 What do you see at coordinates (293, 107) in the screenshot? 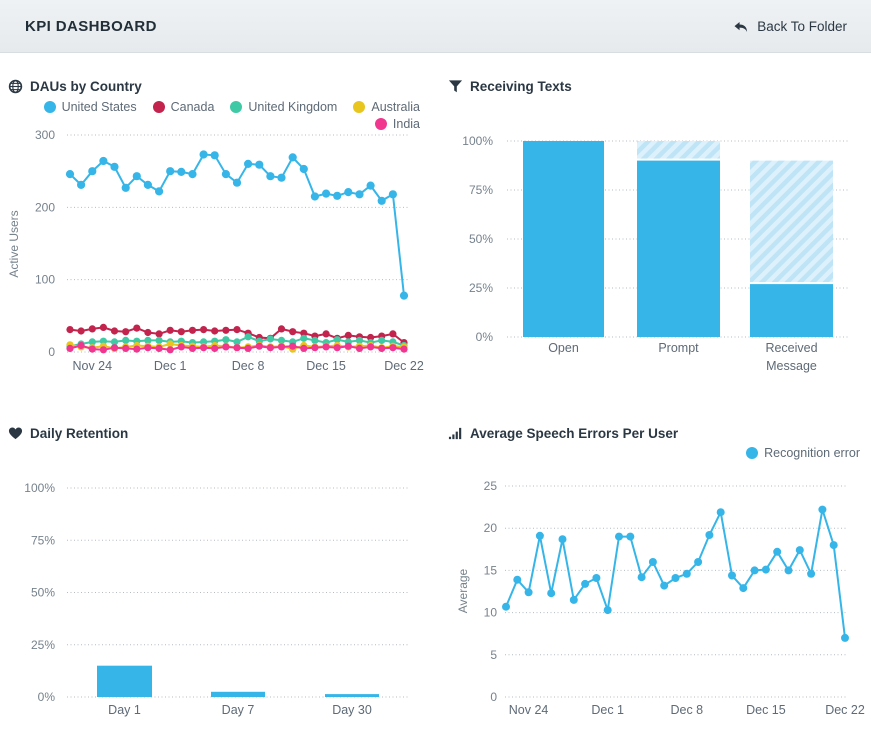
I see `legend-label: United Kingdom` at bounding box center [293, 107].